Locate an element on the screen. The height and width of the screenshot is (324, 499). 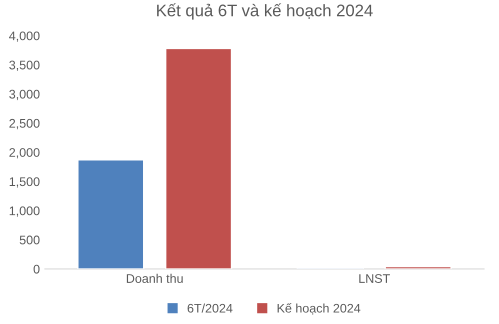
y-tick-label: 1,000 is located at coordinates (25, 211).